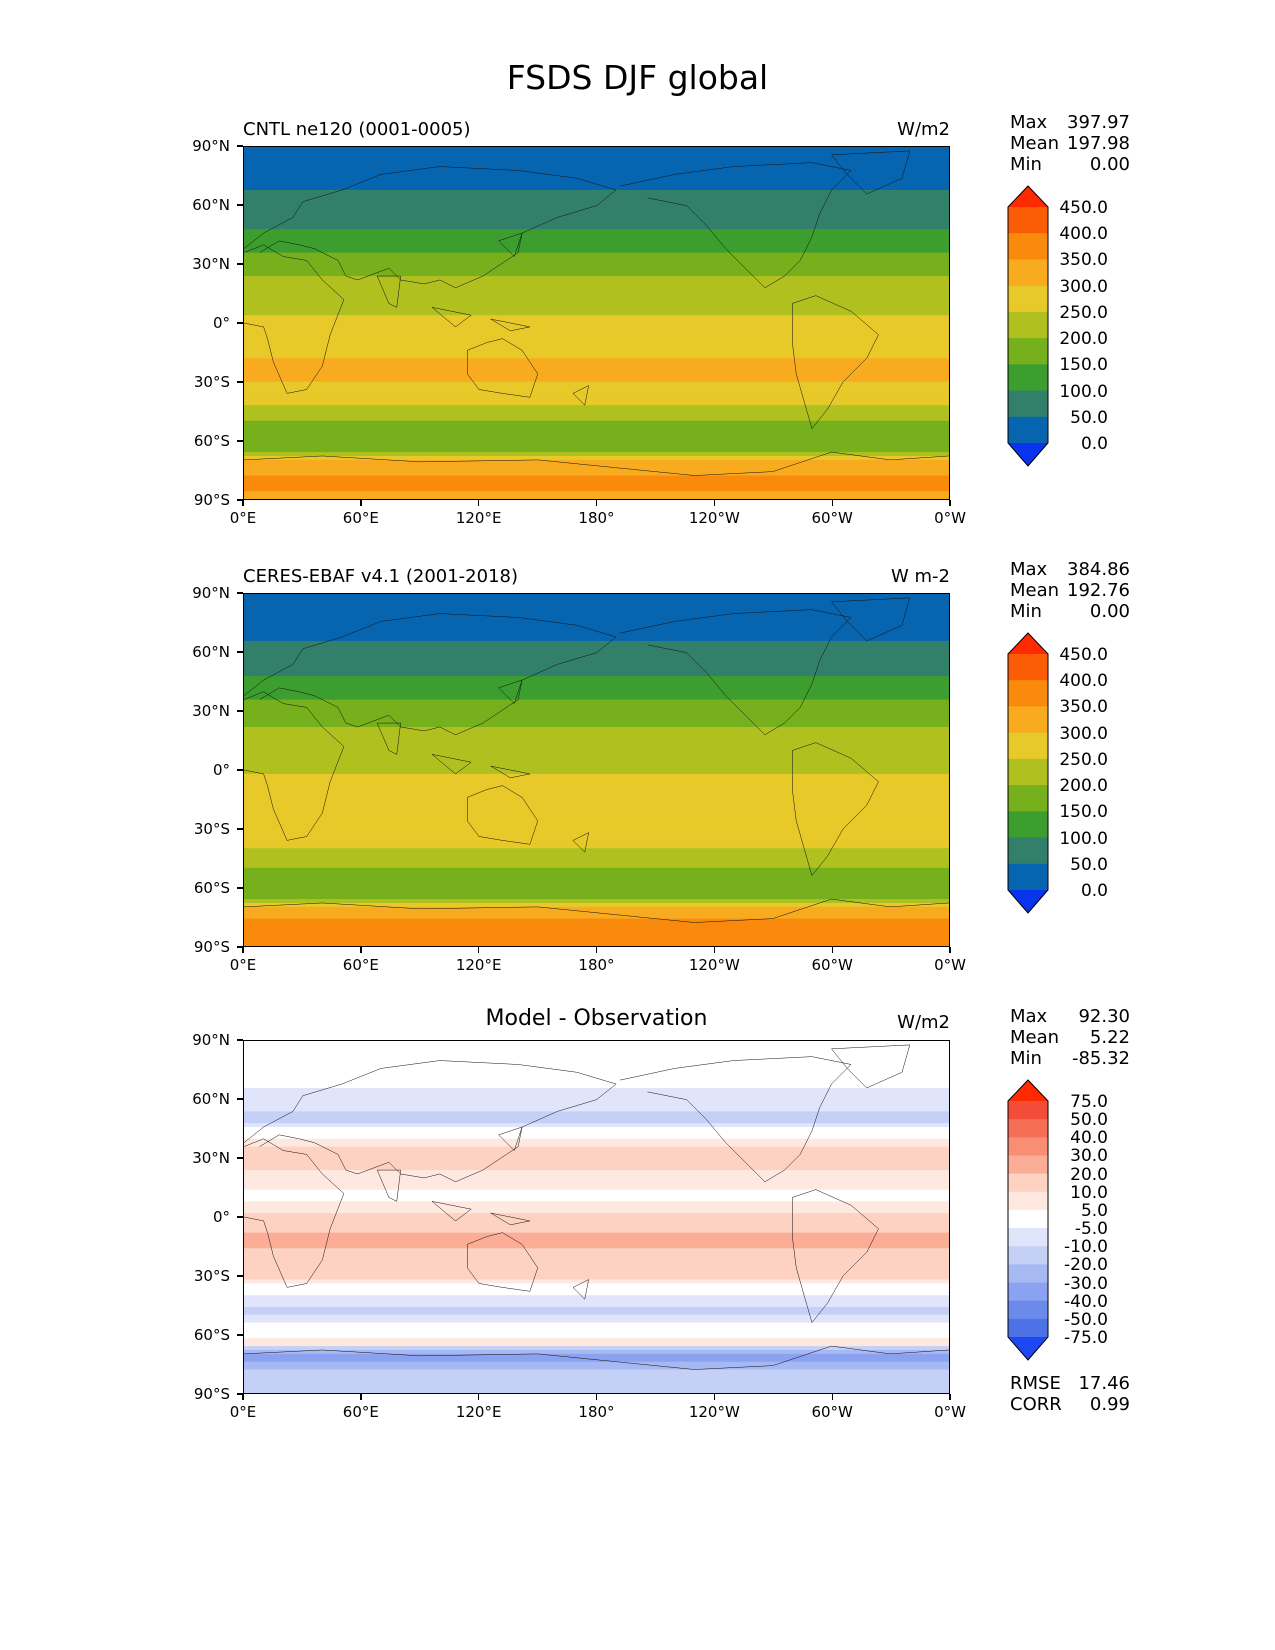 The height and width of the screenshot is (1650, 1275). Describe the element at coordinates (596, 770) in the screenshot. I see `observation-map` at that location.